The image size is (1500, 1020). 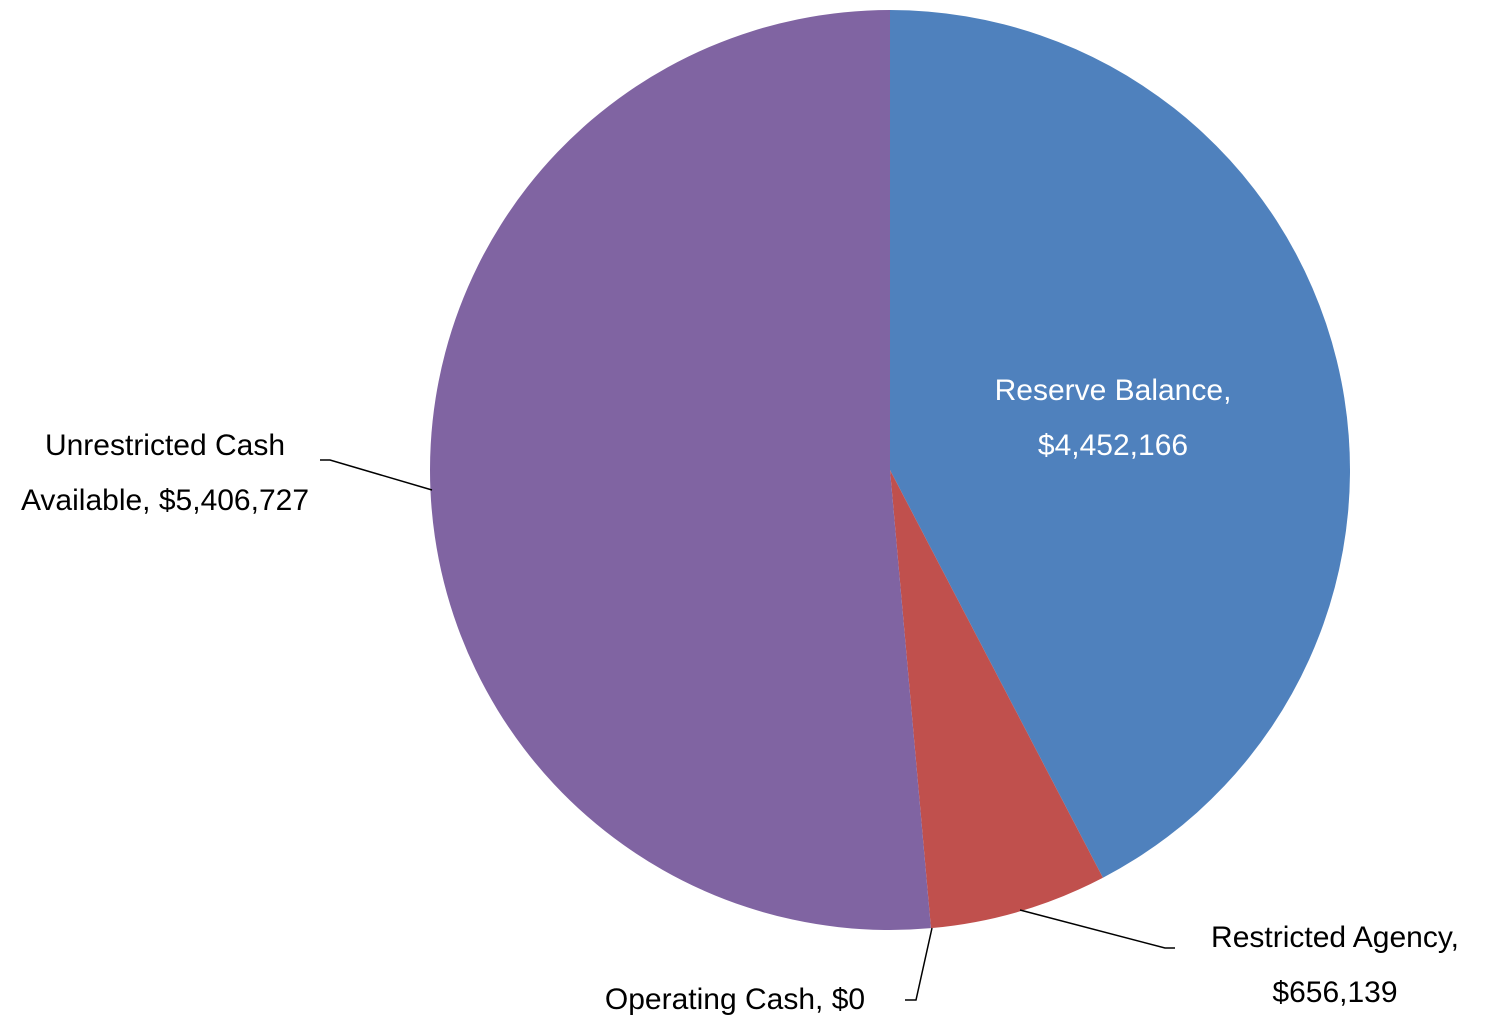 I want to click on data-label: Operating Cash, $0, so click(x=735, y=996).